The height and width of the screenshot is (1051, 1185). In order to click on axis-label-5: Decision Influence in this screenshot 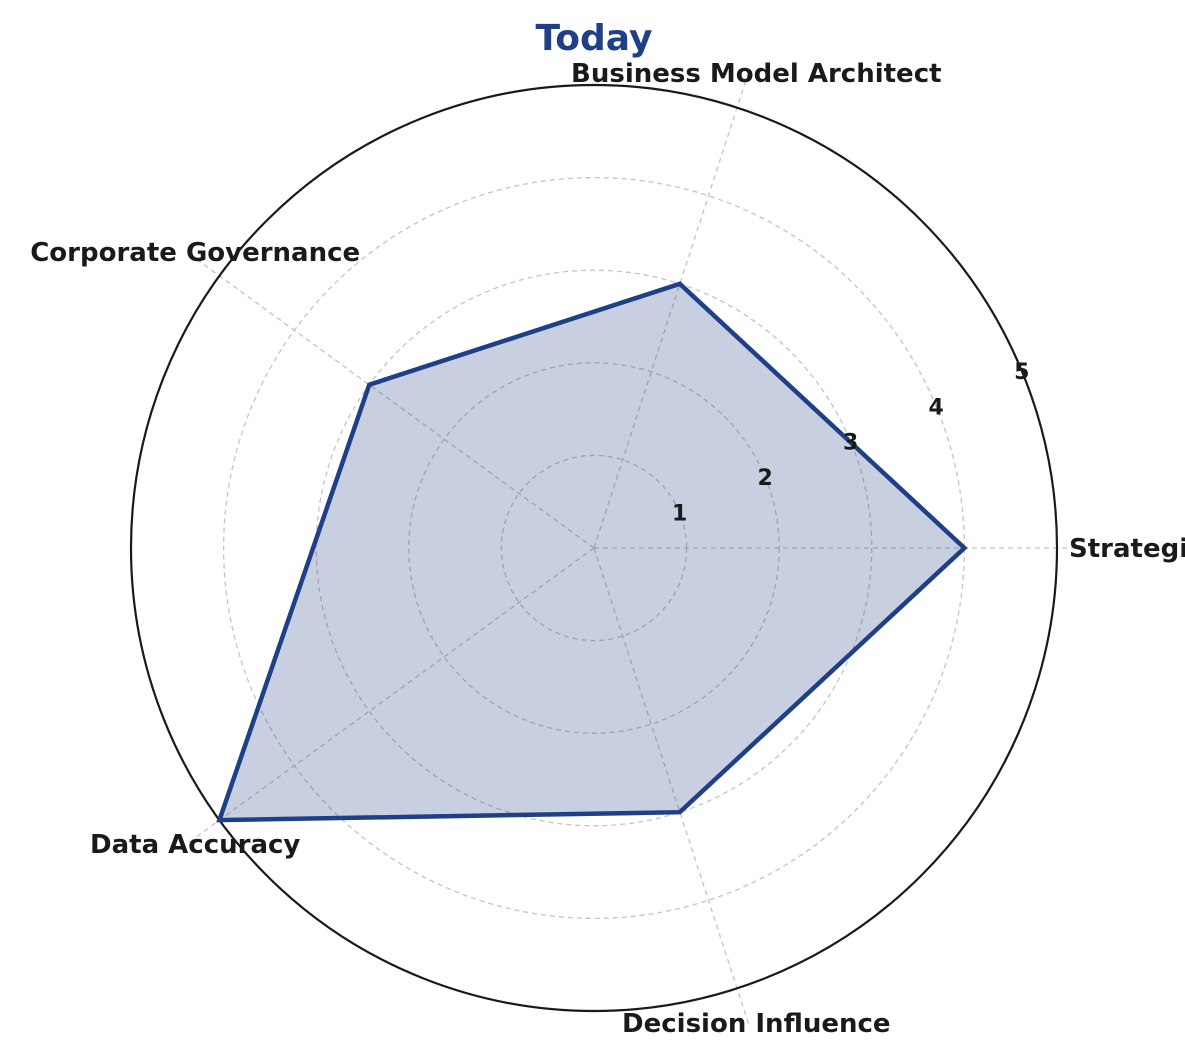, I will do `click(756, 1024)`.